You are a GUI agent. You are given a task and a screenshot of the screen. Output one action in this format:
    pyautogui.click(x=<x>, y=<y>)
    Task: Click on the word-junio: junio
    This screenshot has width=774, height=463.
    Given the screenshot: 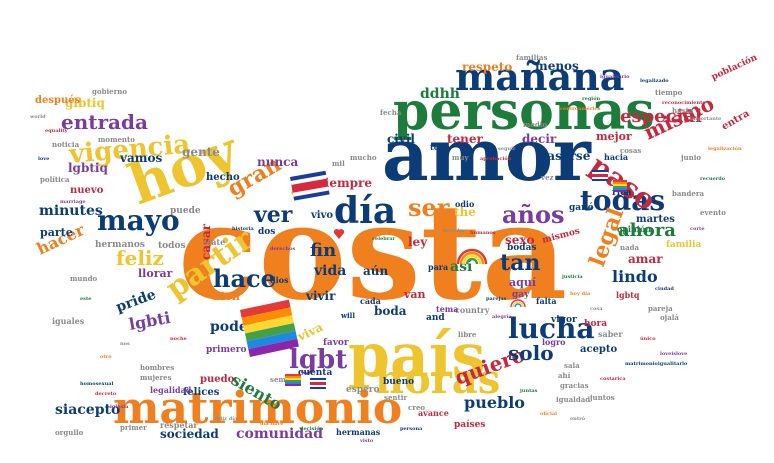 What is the action you would take?
    pyautogui.click(x=690, y=157)
    